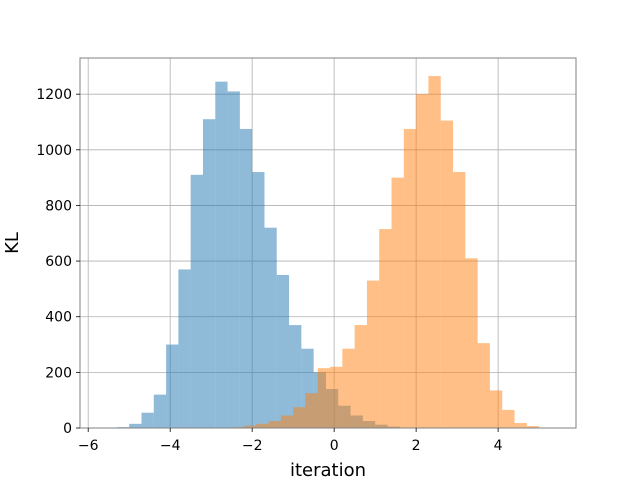  Describe the element at coordinates (252, 446) in the screenshot. I see `x-tick-label: −2` at that location.